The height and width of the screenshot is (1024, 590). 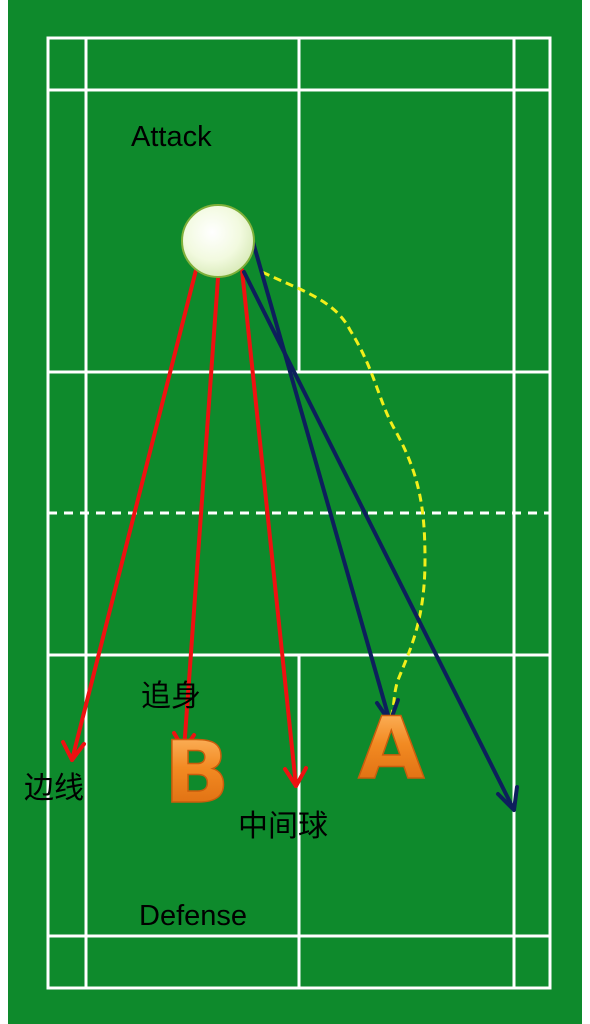 I want to click on player-b: B, so click(x=197, y=773).